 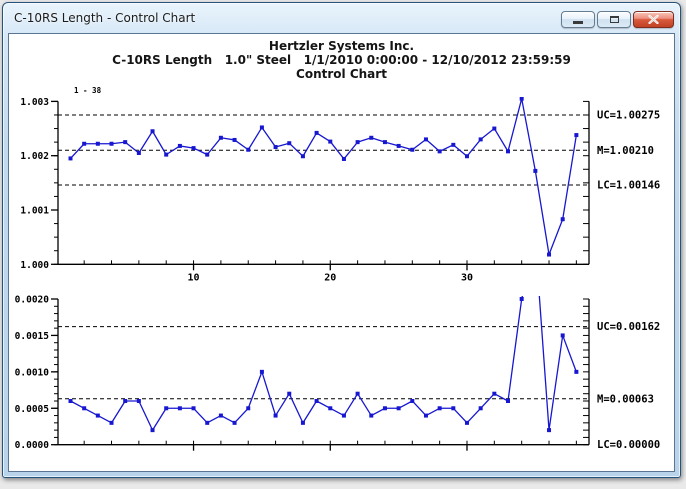 I want to click on individuals-chart-limit-label-lc: LC=1.00146, so click(x=628, y=186).